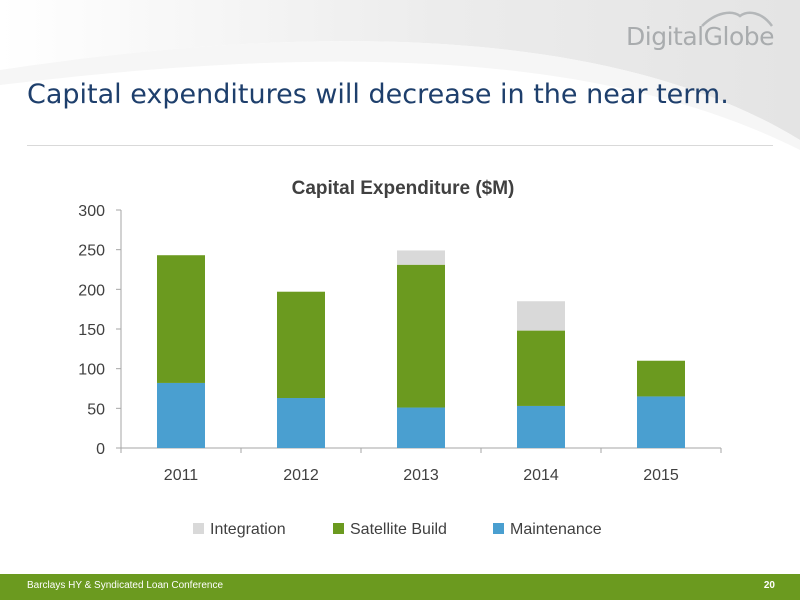  What do you see at coordinates (403, 188) in the screenshot?
I see `chart-title: Capital Expenditure ($M)` at bounding box center [403, 188].